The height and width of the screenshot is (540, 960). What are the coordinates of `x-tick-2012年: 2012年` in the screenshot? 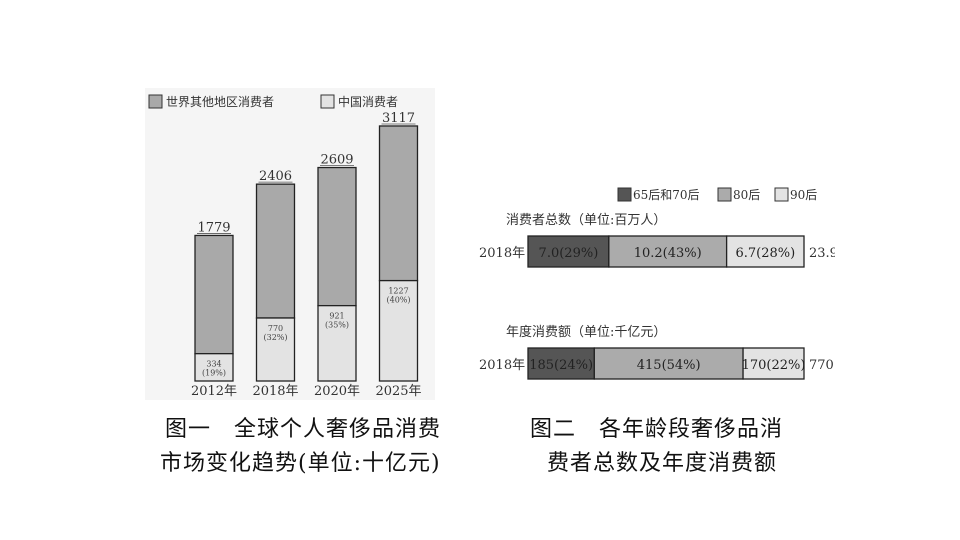 It's located at (214, 391).